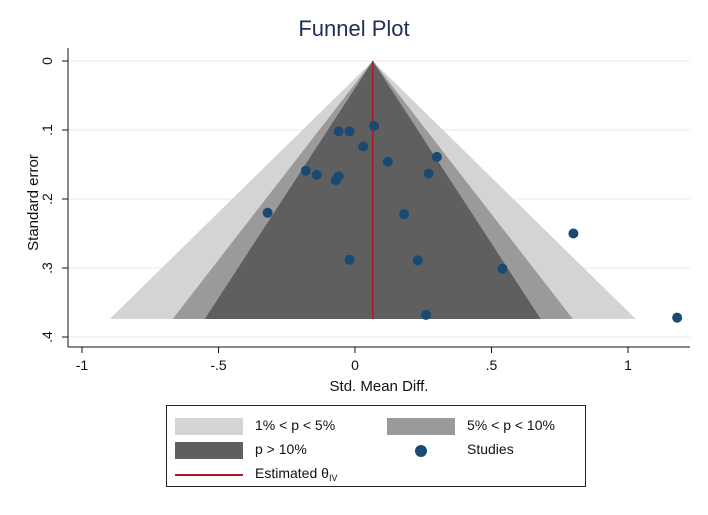 Image resolution: width=708 pixels, height=515 pixels. Describe the element at coordinates (47, 130) in the screenshot. I see `y-tick-label: .1` at that location.